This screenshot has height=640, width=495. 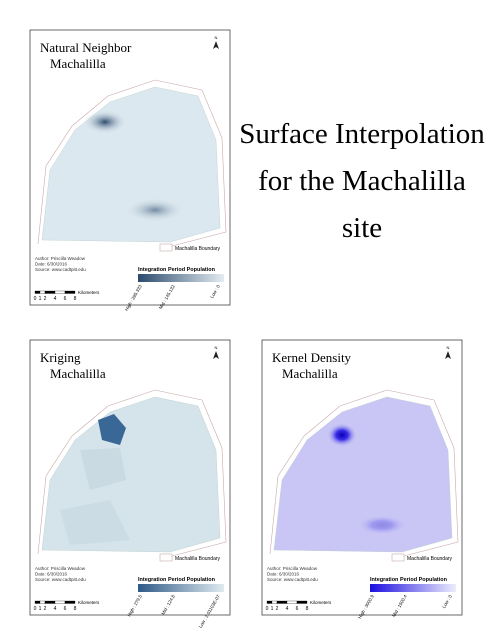 What do you see at coordinates (362, 181) in the screenshot?
I see `heading-line: for the Machalilla` at bounding box center [362, 181].